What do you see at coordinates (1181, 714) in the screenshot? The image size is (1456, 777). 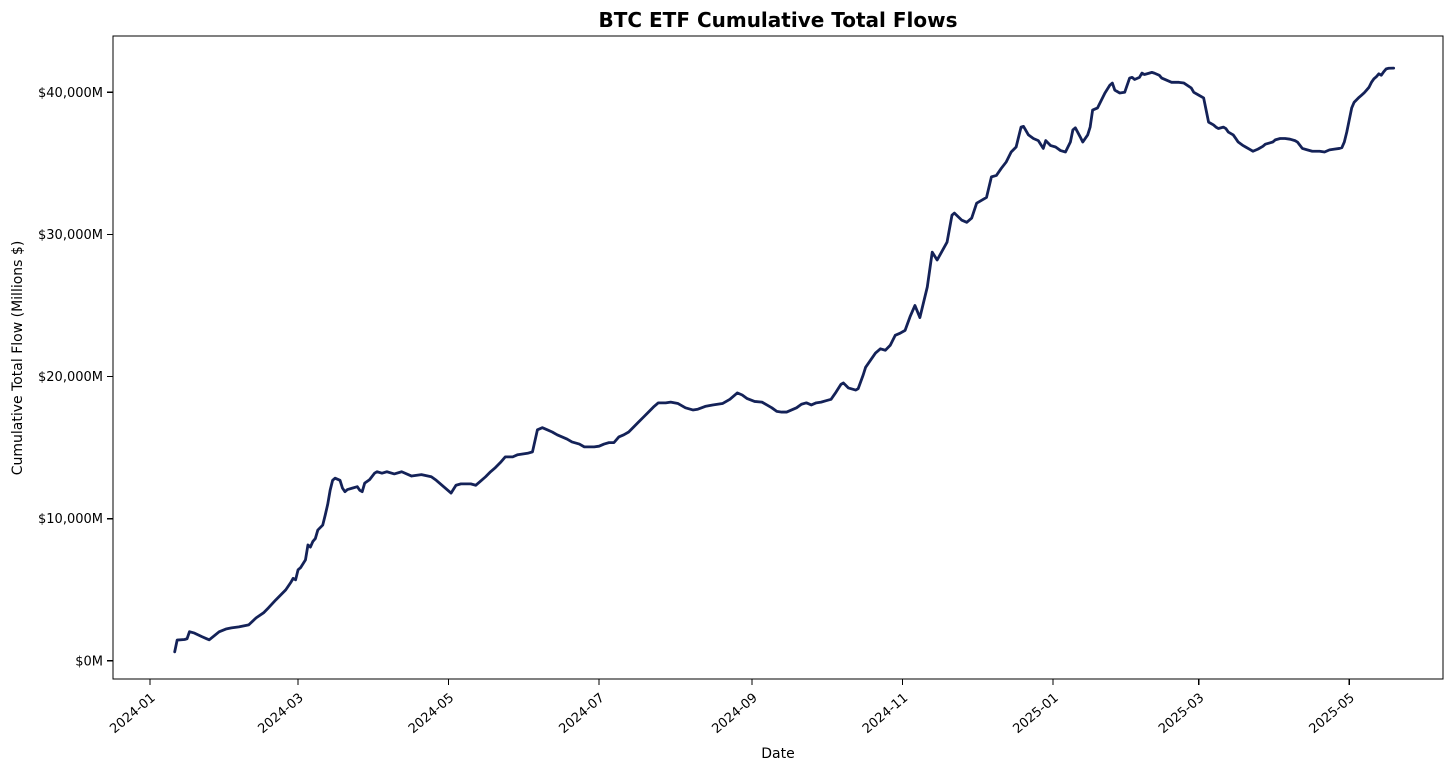 I see `x-tick-label: 2025-03` at bounding box center [1181, 714].